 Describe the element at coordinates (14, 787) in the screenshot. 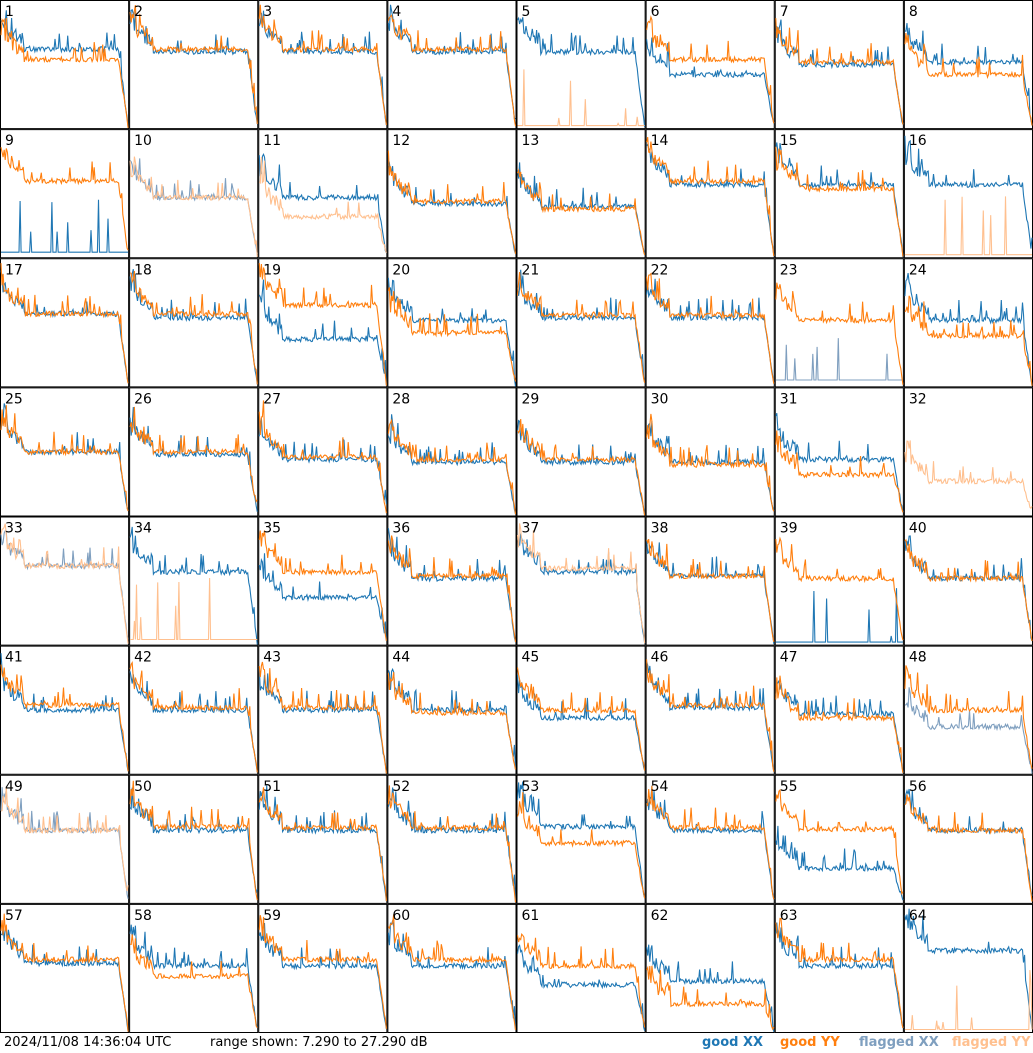

I see `tile-label: 49` at that location.